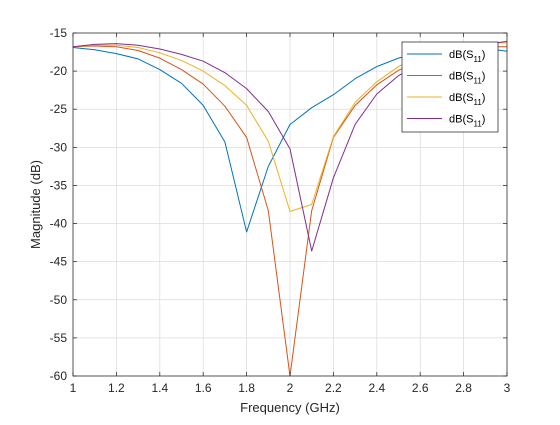 This screenshot has height=425, width=560. Describe the element at coordinates (59, 71) in the screenshot. I see `y-tick-label: -20` at that location.